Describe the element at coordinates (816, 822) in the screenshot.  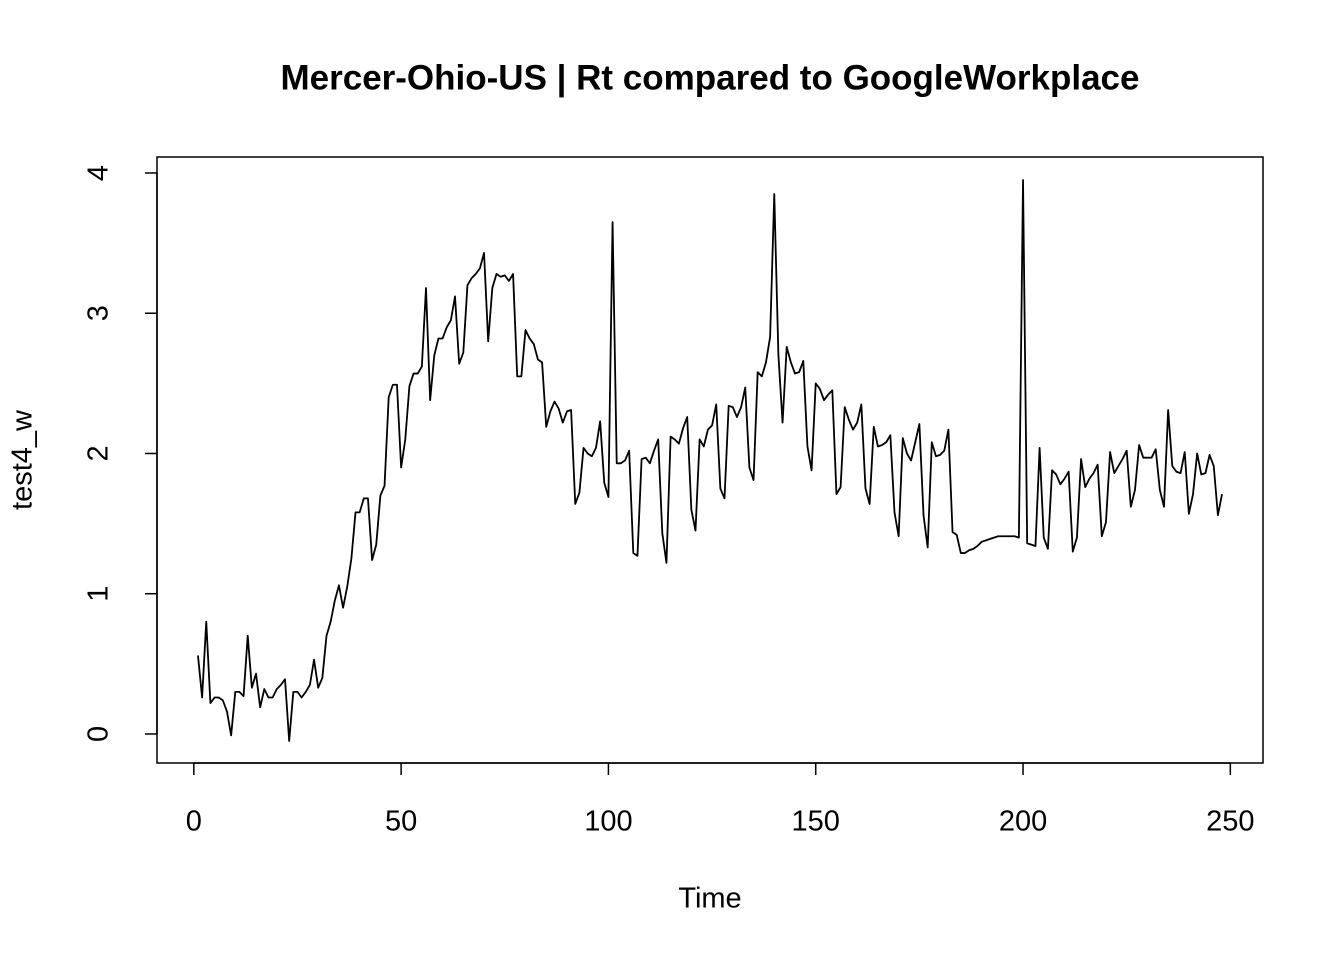
I see `x-tick-label: 150` at that location.